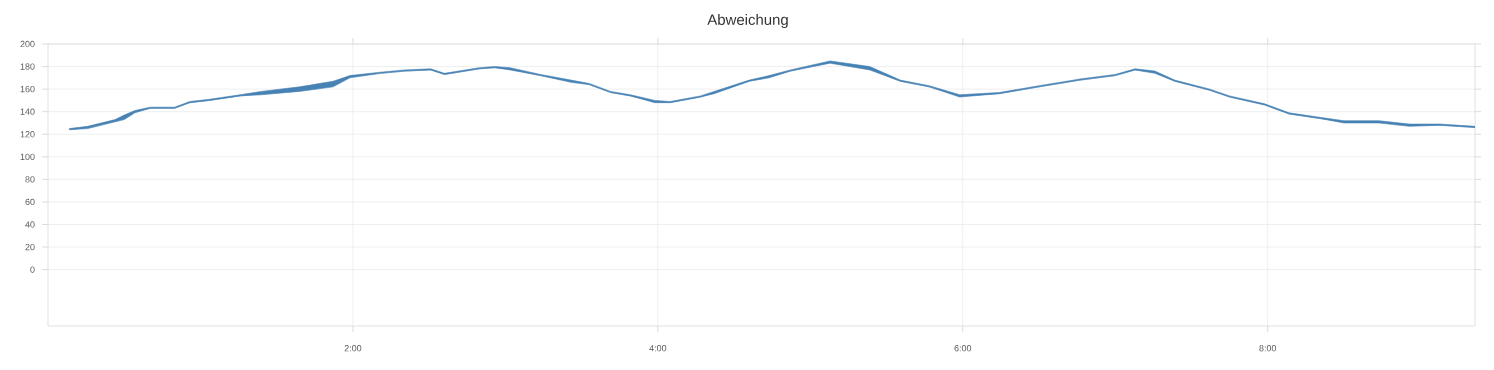 This screenshot has height=370, width=1494. I want to click on x-tick-label: 6:00, so click(963, 348).